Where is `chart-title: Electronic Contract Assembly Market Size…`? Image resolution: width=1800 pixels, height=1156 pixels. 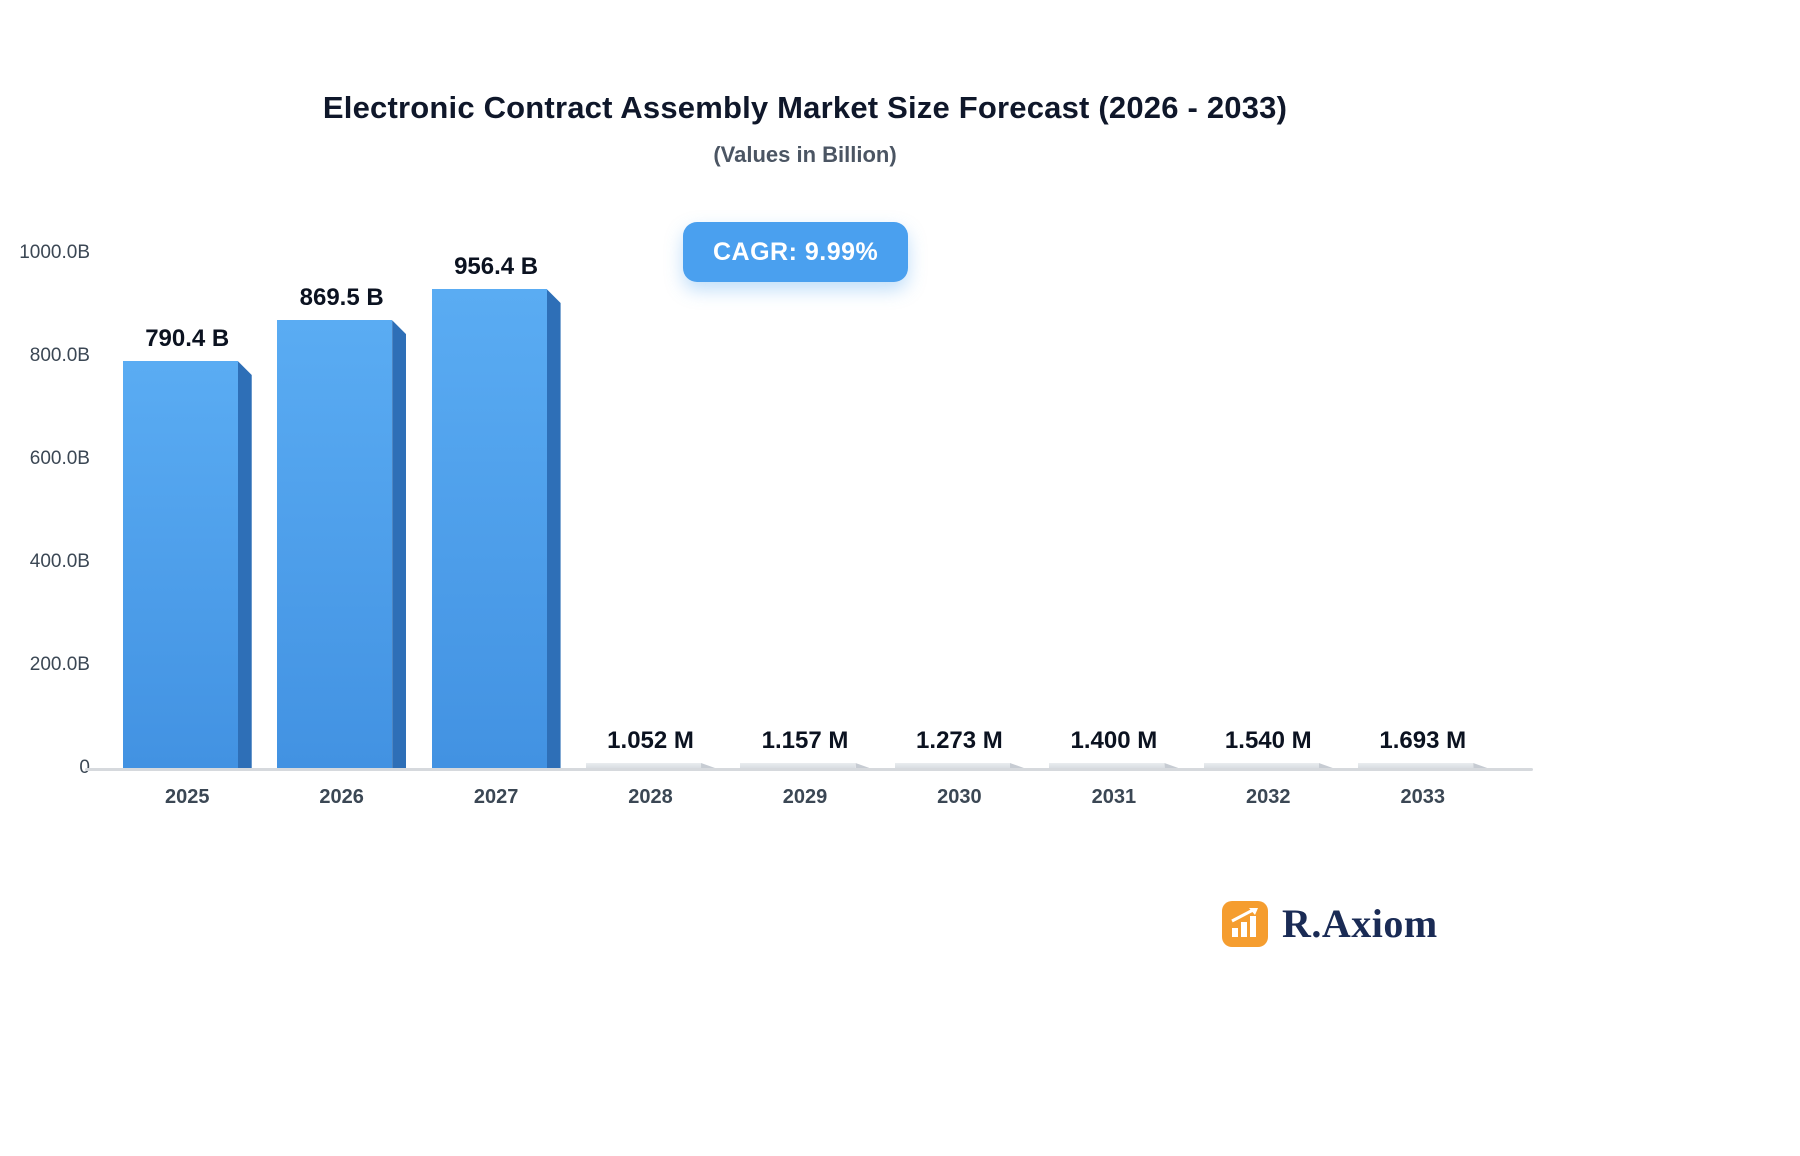
chart-title: Electronic Contract Assembly Market Size… is located at coordinates (805, 107).